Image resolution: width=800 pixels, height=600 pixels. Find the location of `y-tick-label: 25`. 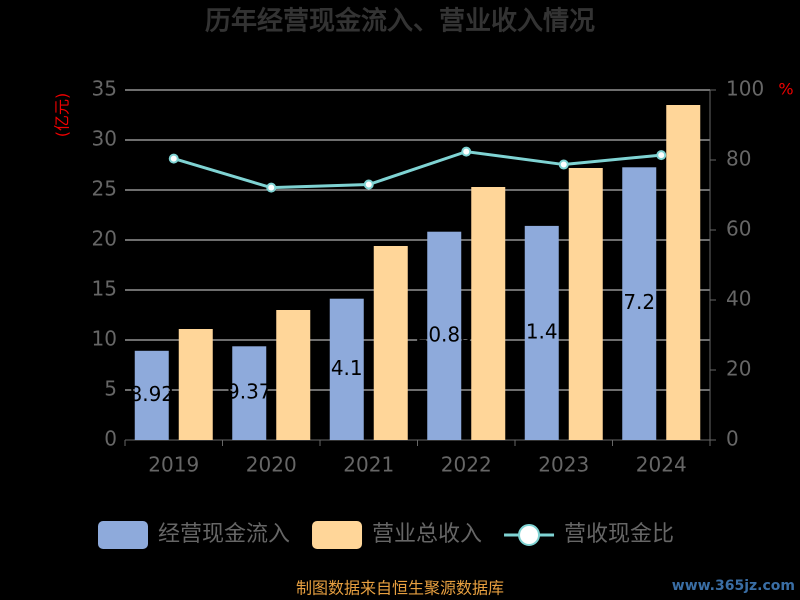

y-tick-label: 25 is located at coordinates (104, 189).